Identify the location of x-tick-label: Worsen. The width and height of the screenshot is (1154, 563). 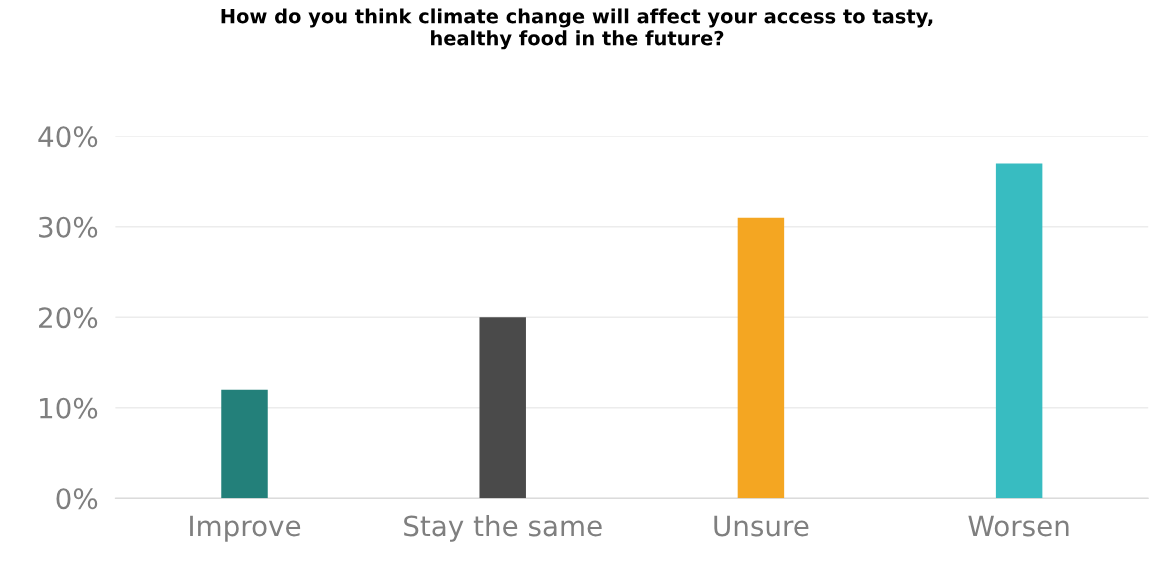
(1018, 526).